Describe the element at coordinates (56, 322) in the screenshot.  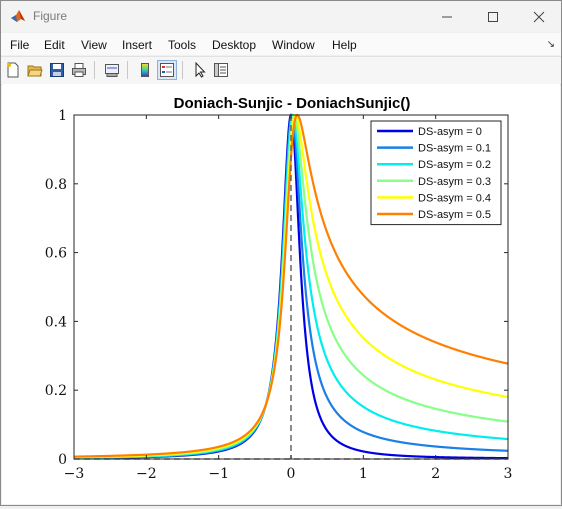
I see `y-tick-label: 0.4` at that location.